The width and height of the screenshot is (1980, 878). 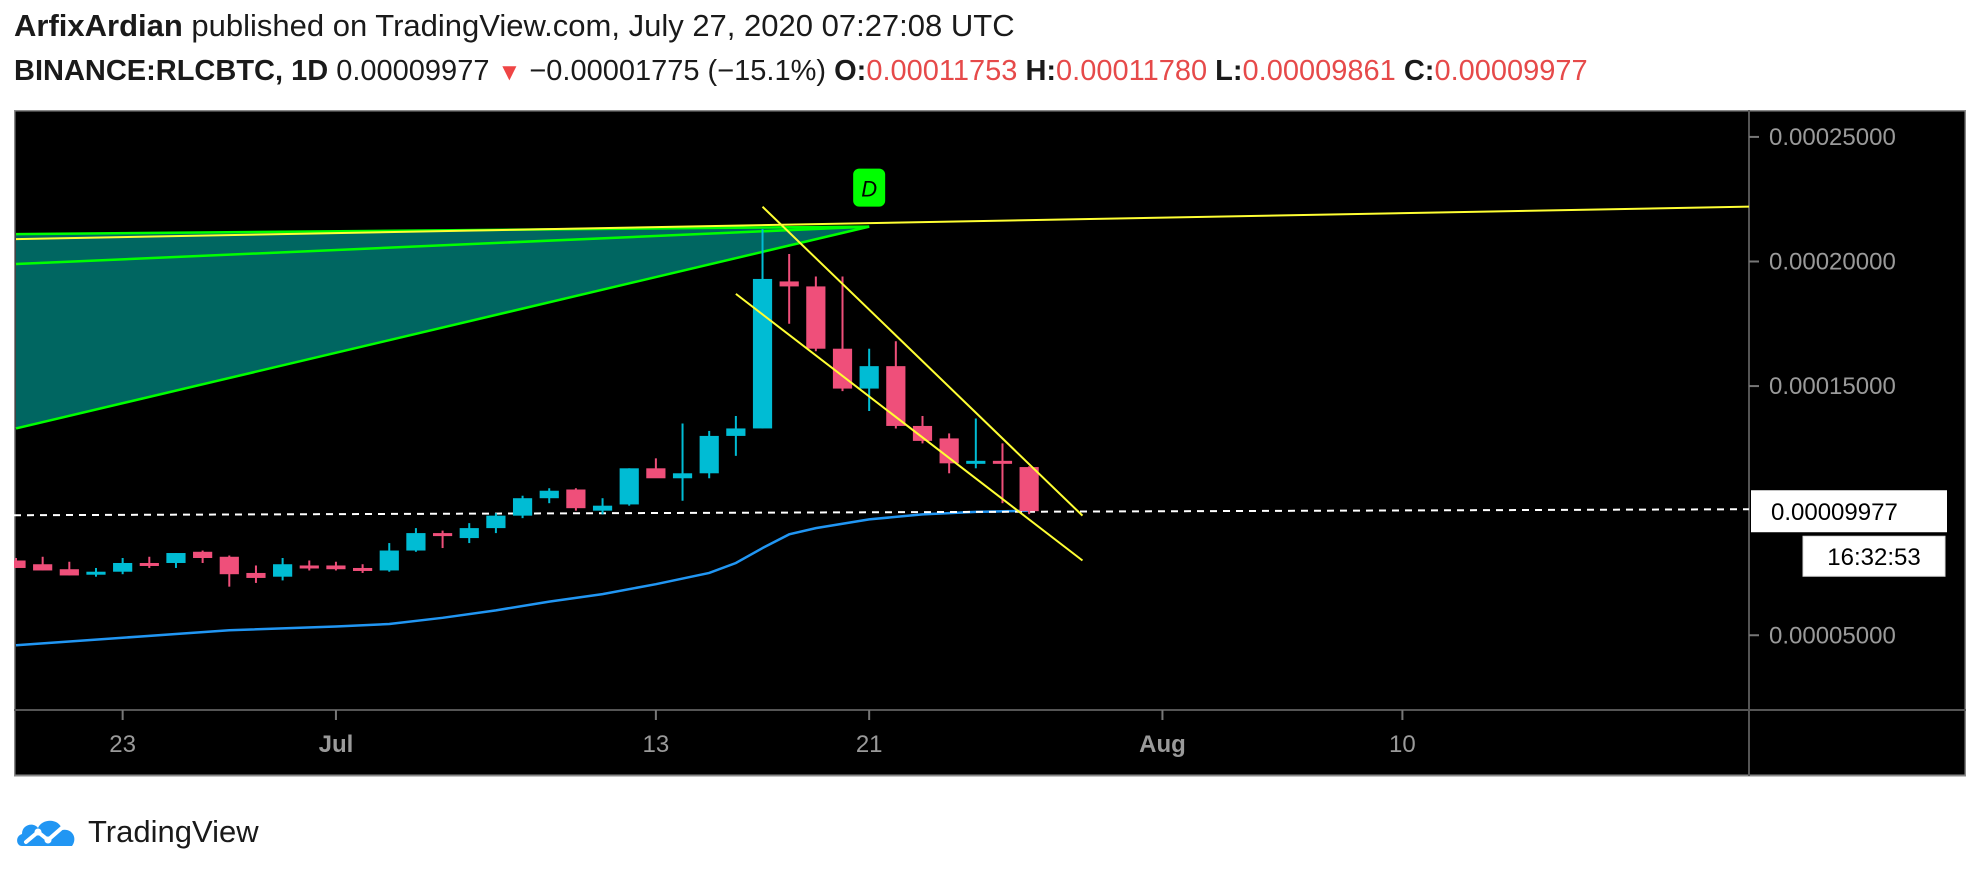 I want to click on down-arrow-icon: ▼, so click(x=509, y=72).